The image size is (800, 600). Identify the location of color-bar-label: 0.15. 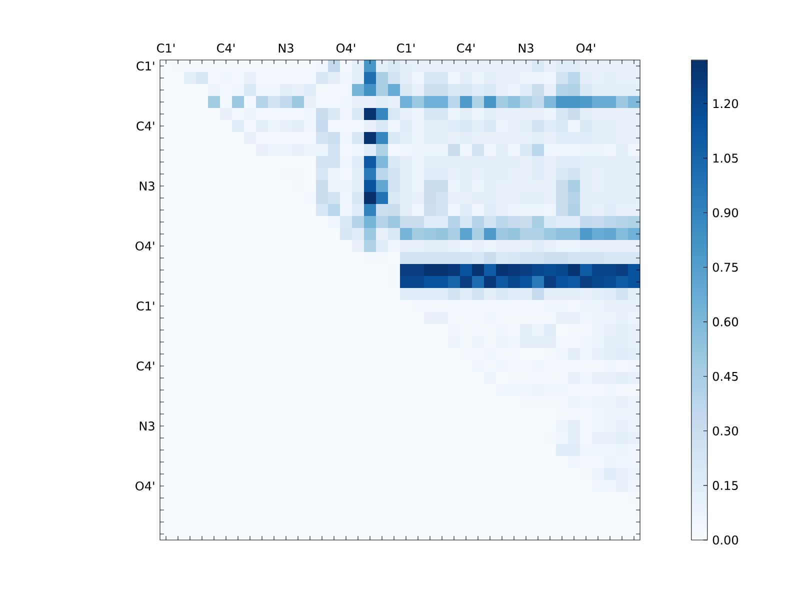
(725, 485).